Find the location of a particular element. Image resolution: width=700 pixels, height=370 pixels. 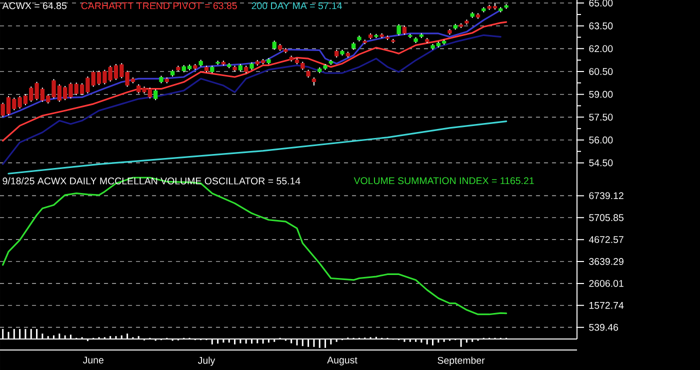

y-tick-label: 63.50 is located at coordinates (601, 26).